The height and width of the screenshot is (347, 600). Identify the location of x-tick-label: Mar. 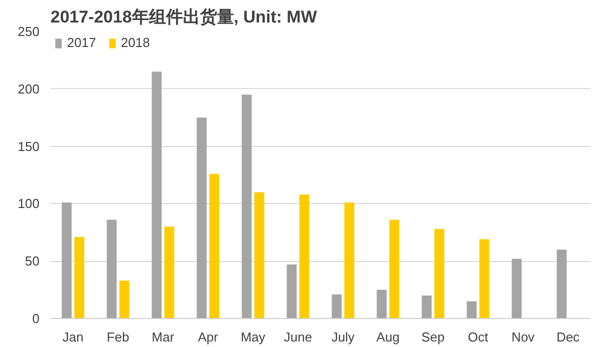
(163, 337).